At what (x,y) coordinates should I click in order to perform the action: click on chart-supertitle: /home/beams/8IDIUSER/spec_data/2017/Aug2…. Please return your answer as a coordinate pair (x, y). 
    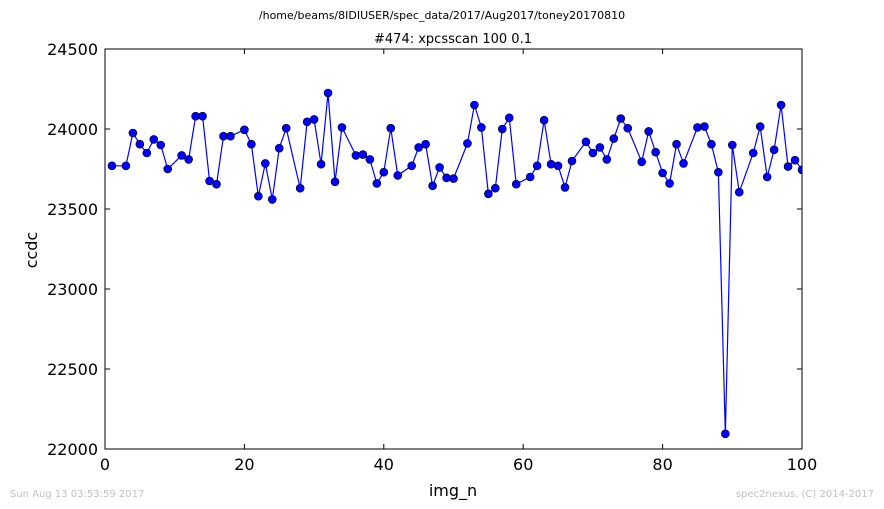
    Looking at the image, I should click on (442, 15).